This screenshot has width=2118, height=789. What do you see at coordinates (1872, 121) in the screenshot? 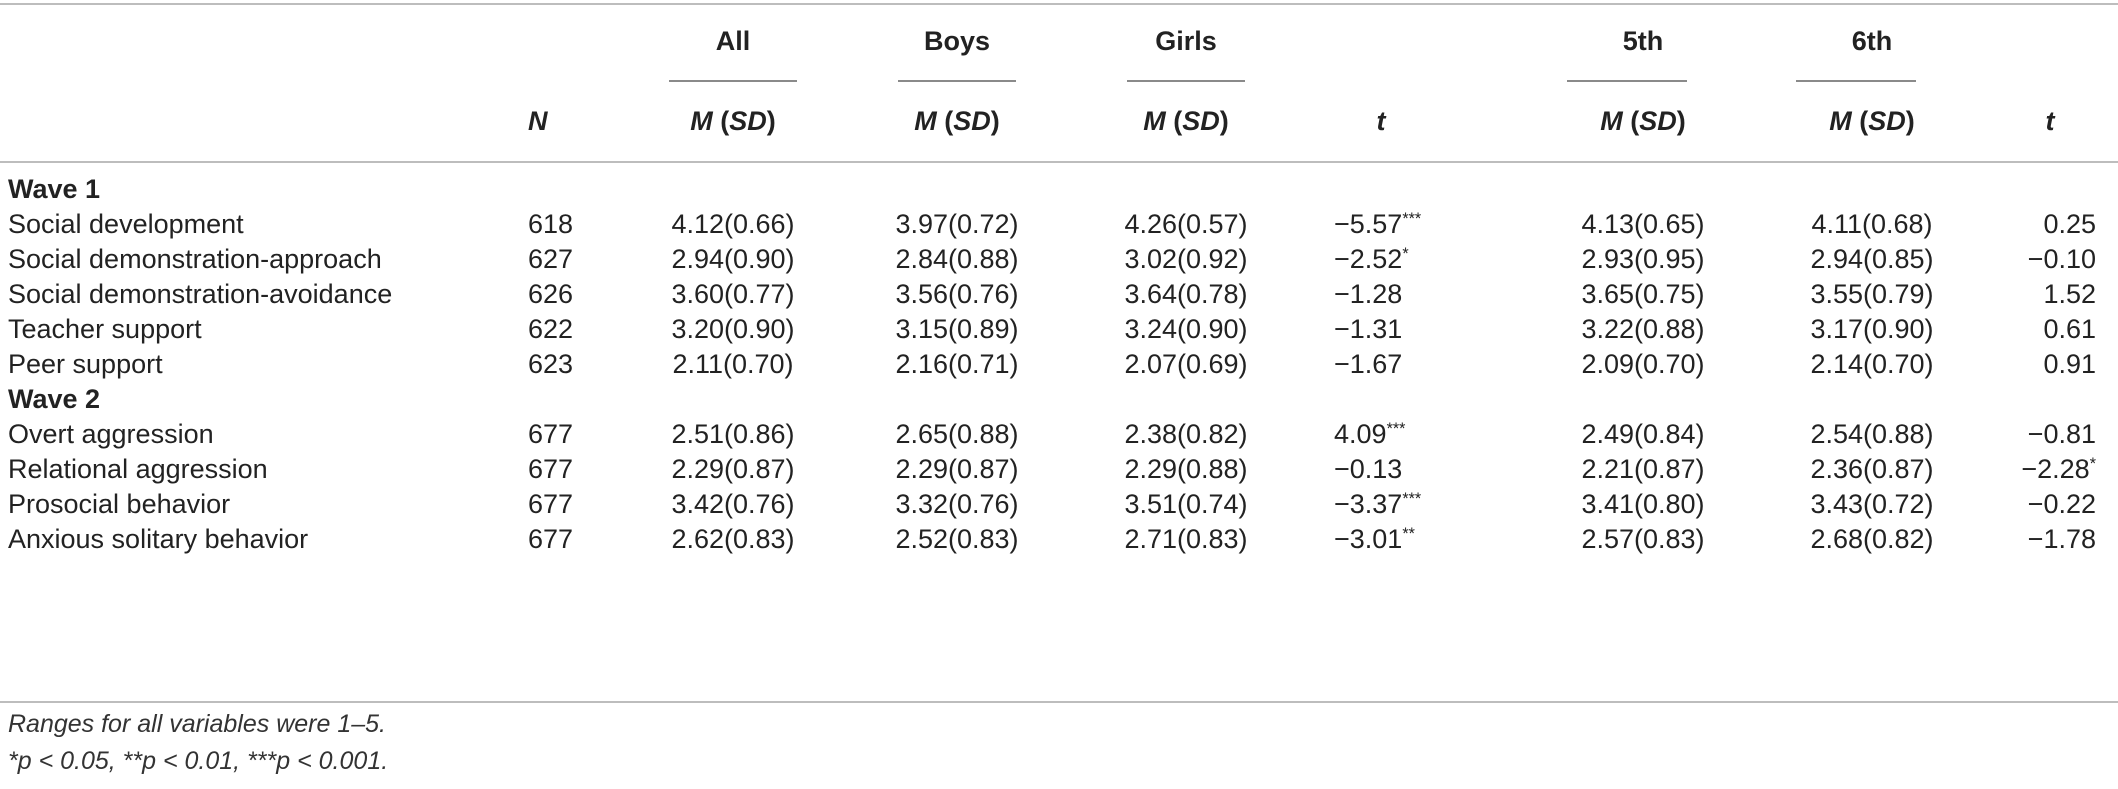
I see `header-msd-6th: M (SD)` at bounding box center [1872, 121].